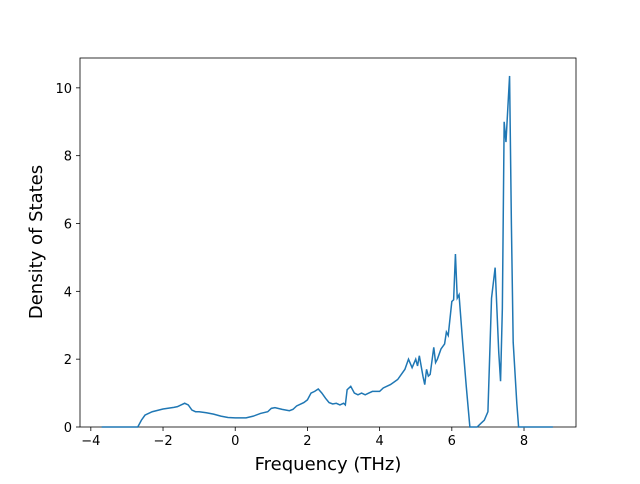 The width and height of the screenshot is (640, 484). Describe the element at coordinates (63, 89) in the screenshot. I see `y-tick-label: 10` at that location.